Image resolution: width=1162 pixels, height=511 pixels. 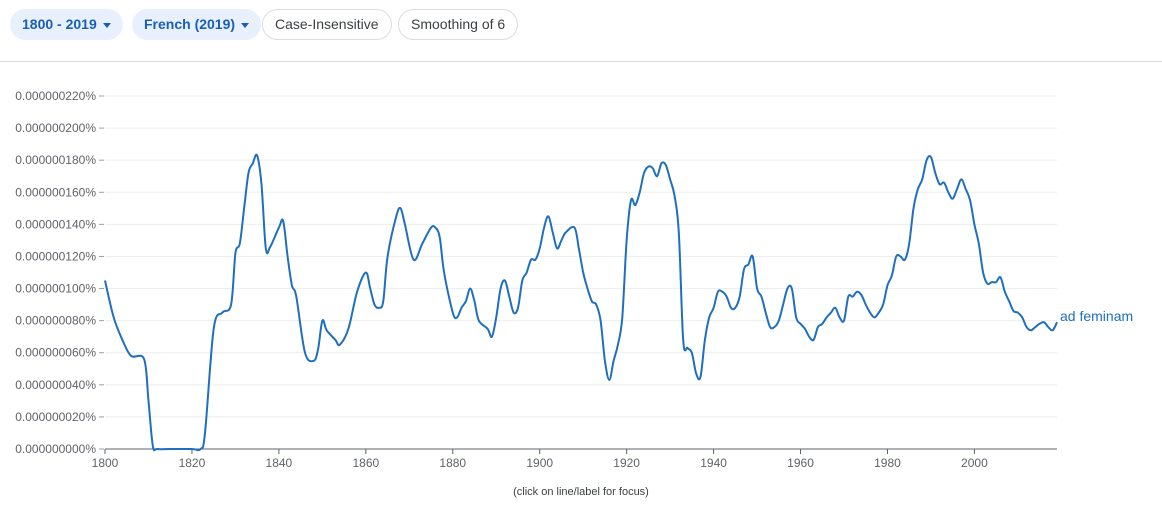 What do you see at coordinates (55, 256) in the screenshot?
I see `y-tick-label: 0.000000120%` at bounding box center [55, 256].